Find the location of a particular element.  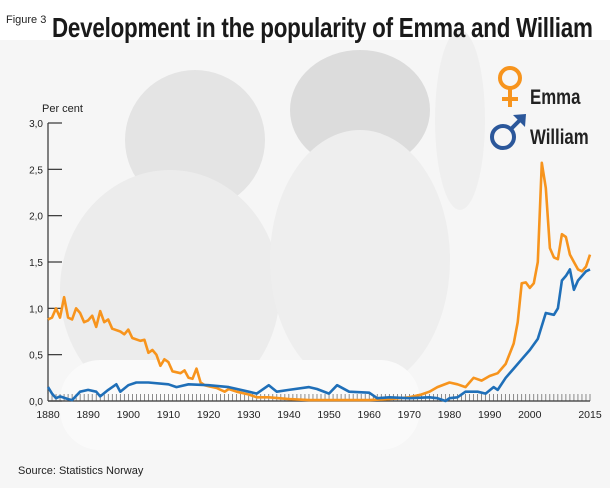

legend-label-emma: Emma is located at coordinates (555, 97).